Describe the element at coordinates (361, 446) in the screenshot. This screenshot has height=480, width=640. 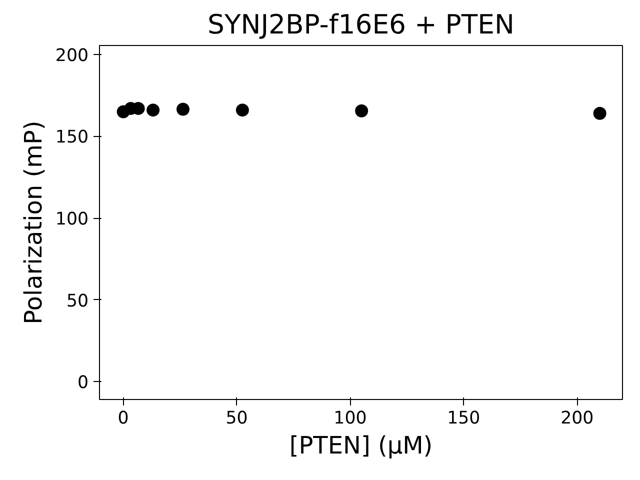
I see `x-axis-title: [PTEN] (µM)` at that location.